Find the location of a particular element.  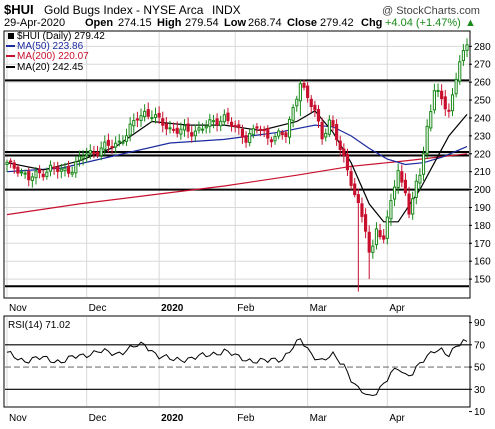

chart-symbol: $HUI is located at coordinates (19, 9).